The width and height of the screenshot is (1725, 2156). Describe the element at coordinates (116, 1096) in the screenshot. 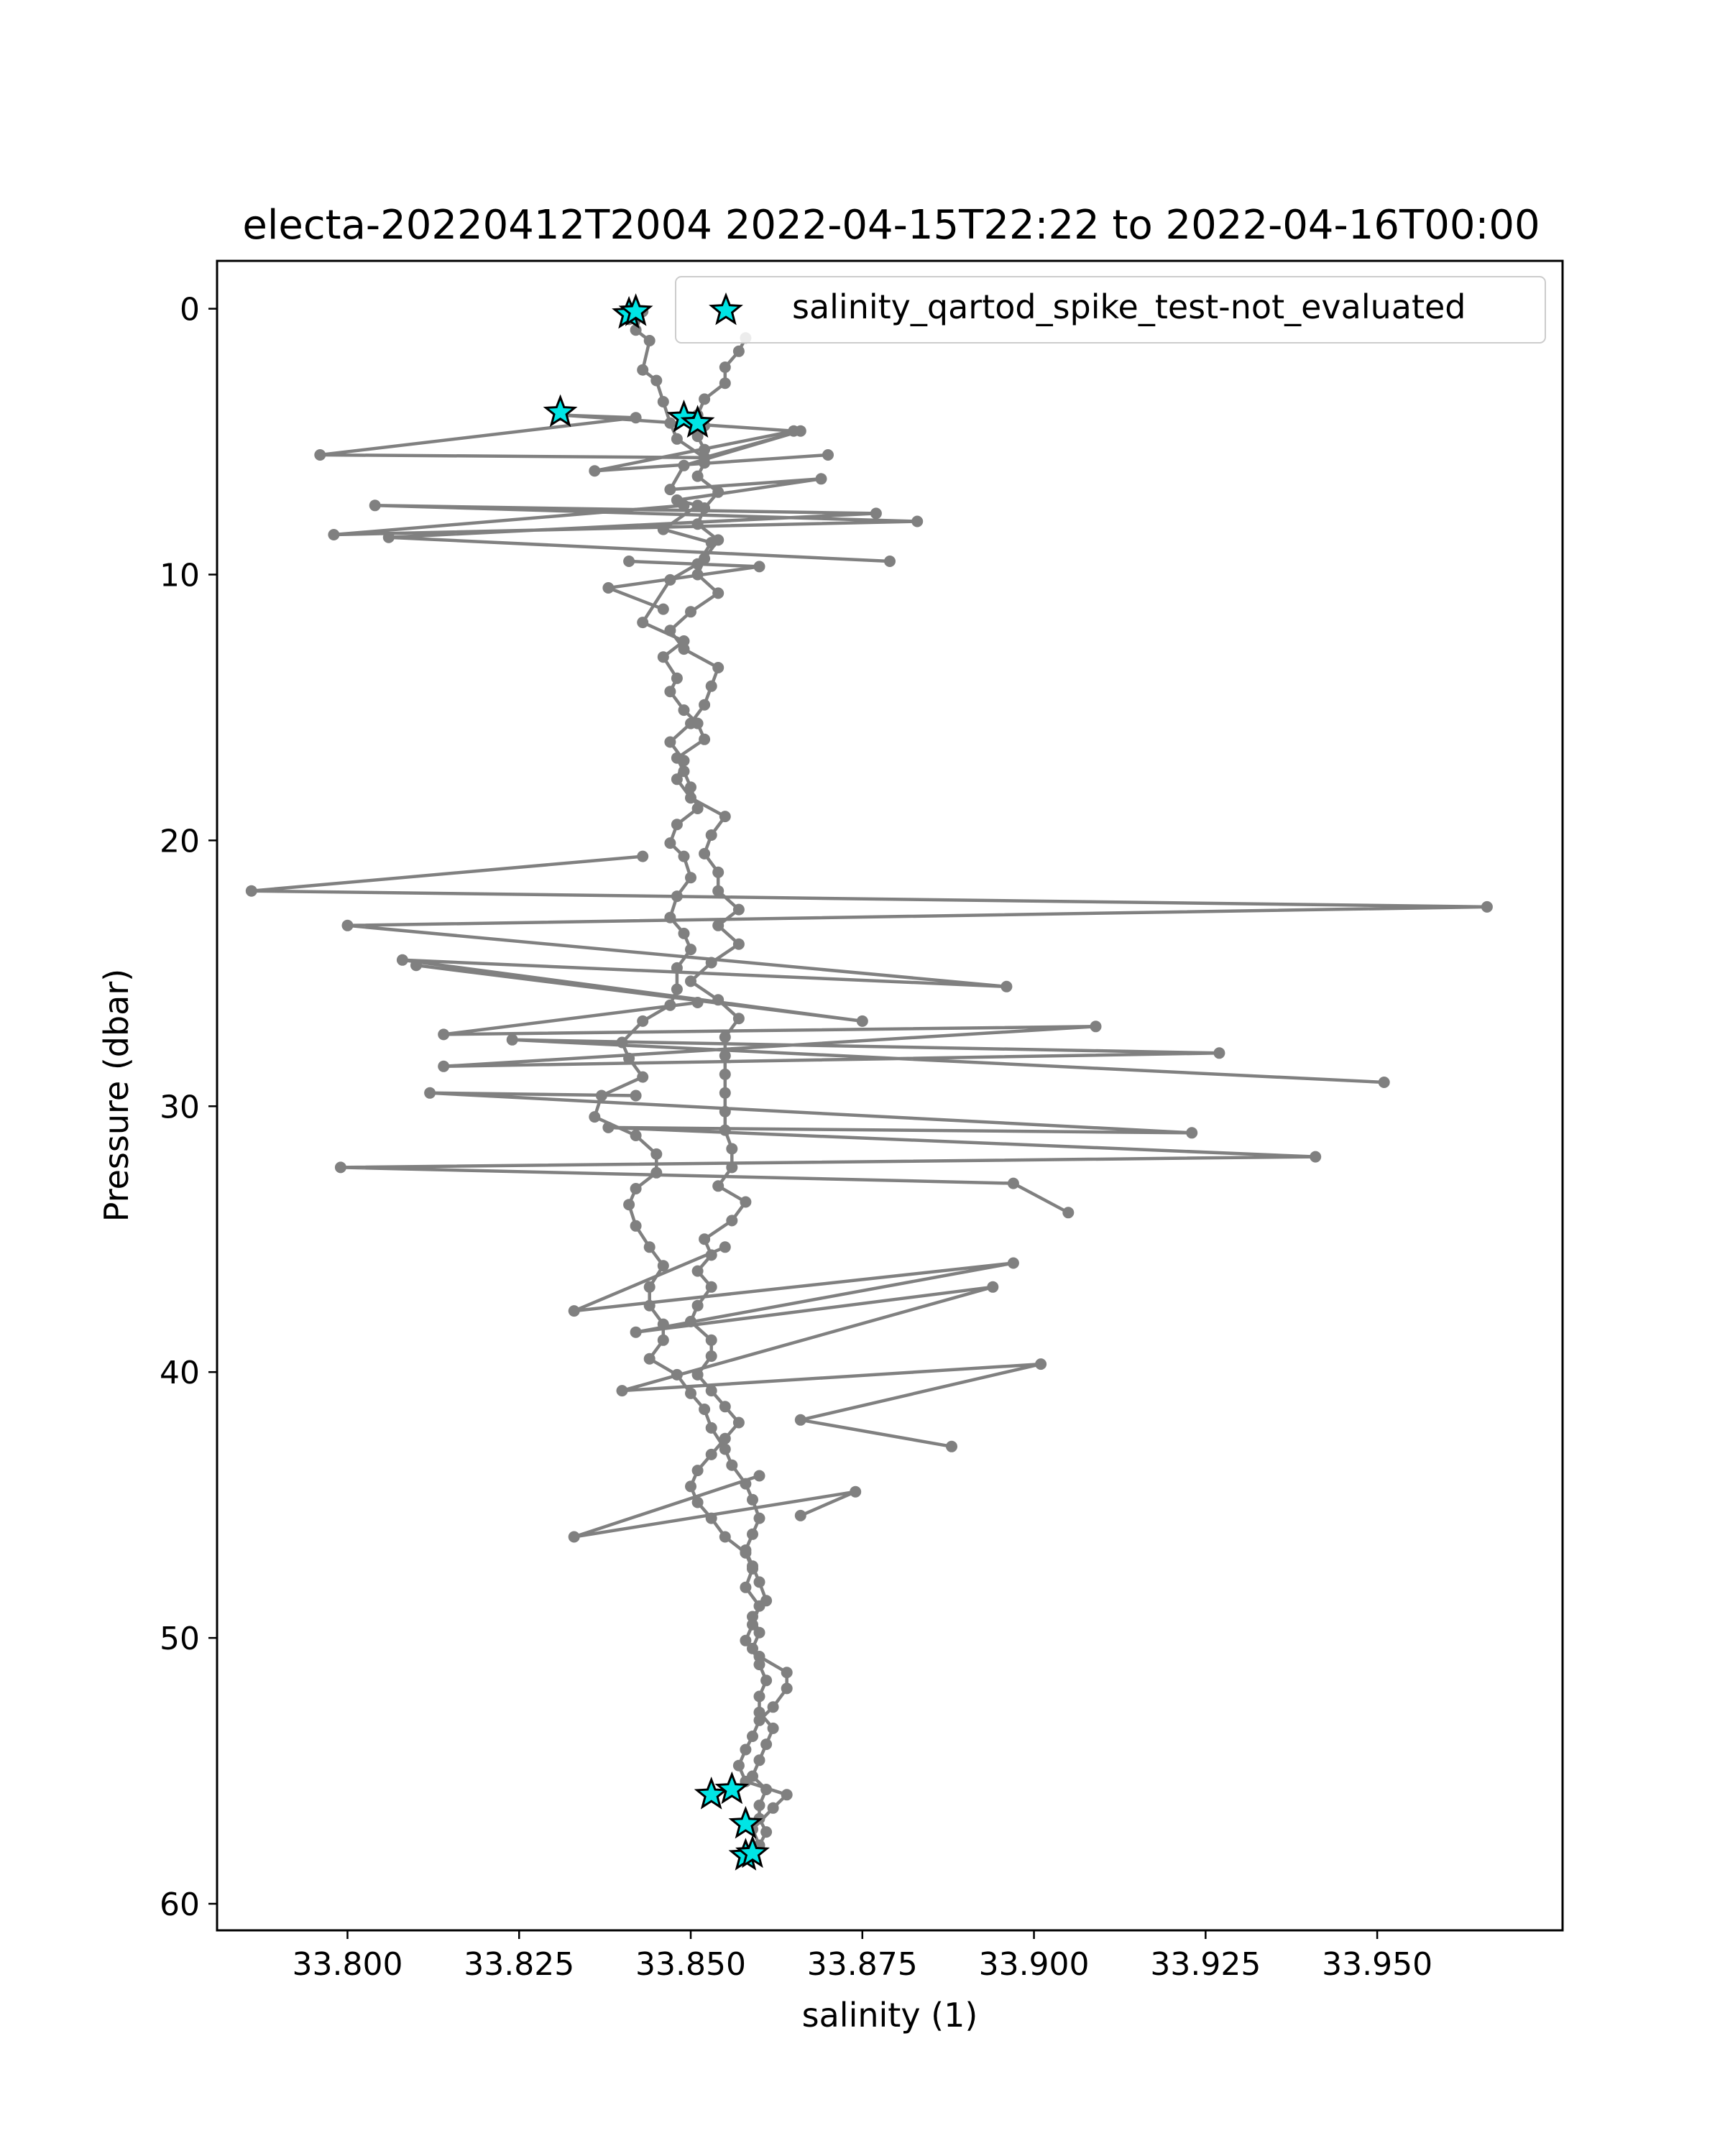

I see `y-axis-label: Pressure (dbar)` at that location.